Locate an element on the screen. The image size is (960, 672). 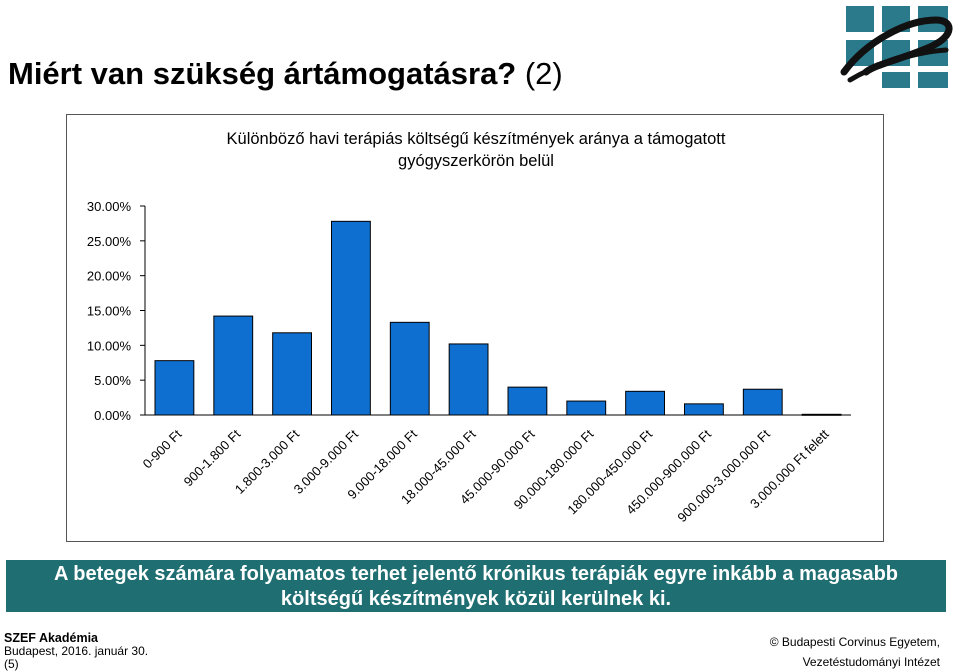
footer-date: Budapest, 2016. január 30. is located at coordinates (76, 651).